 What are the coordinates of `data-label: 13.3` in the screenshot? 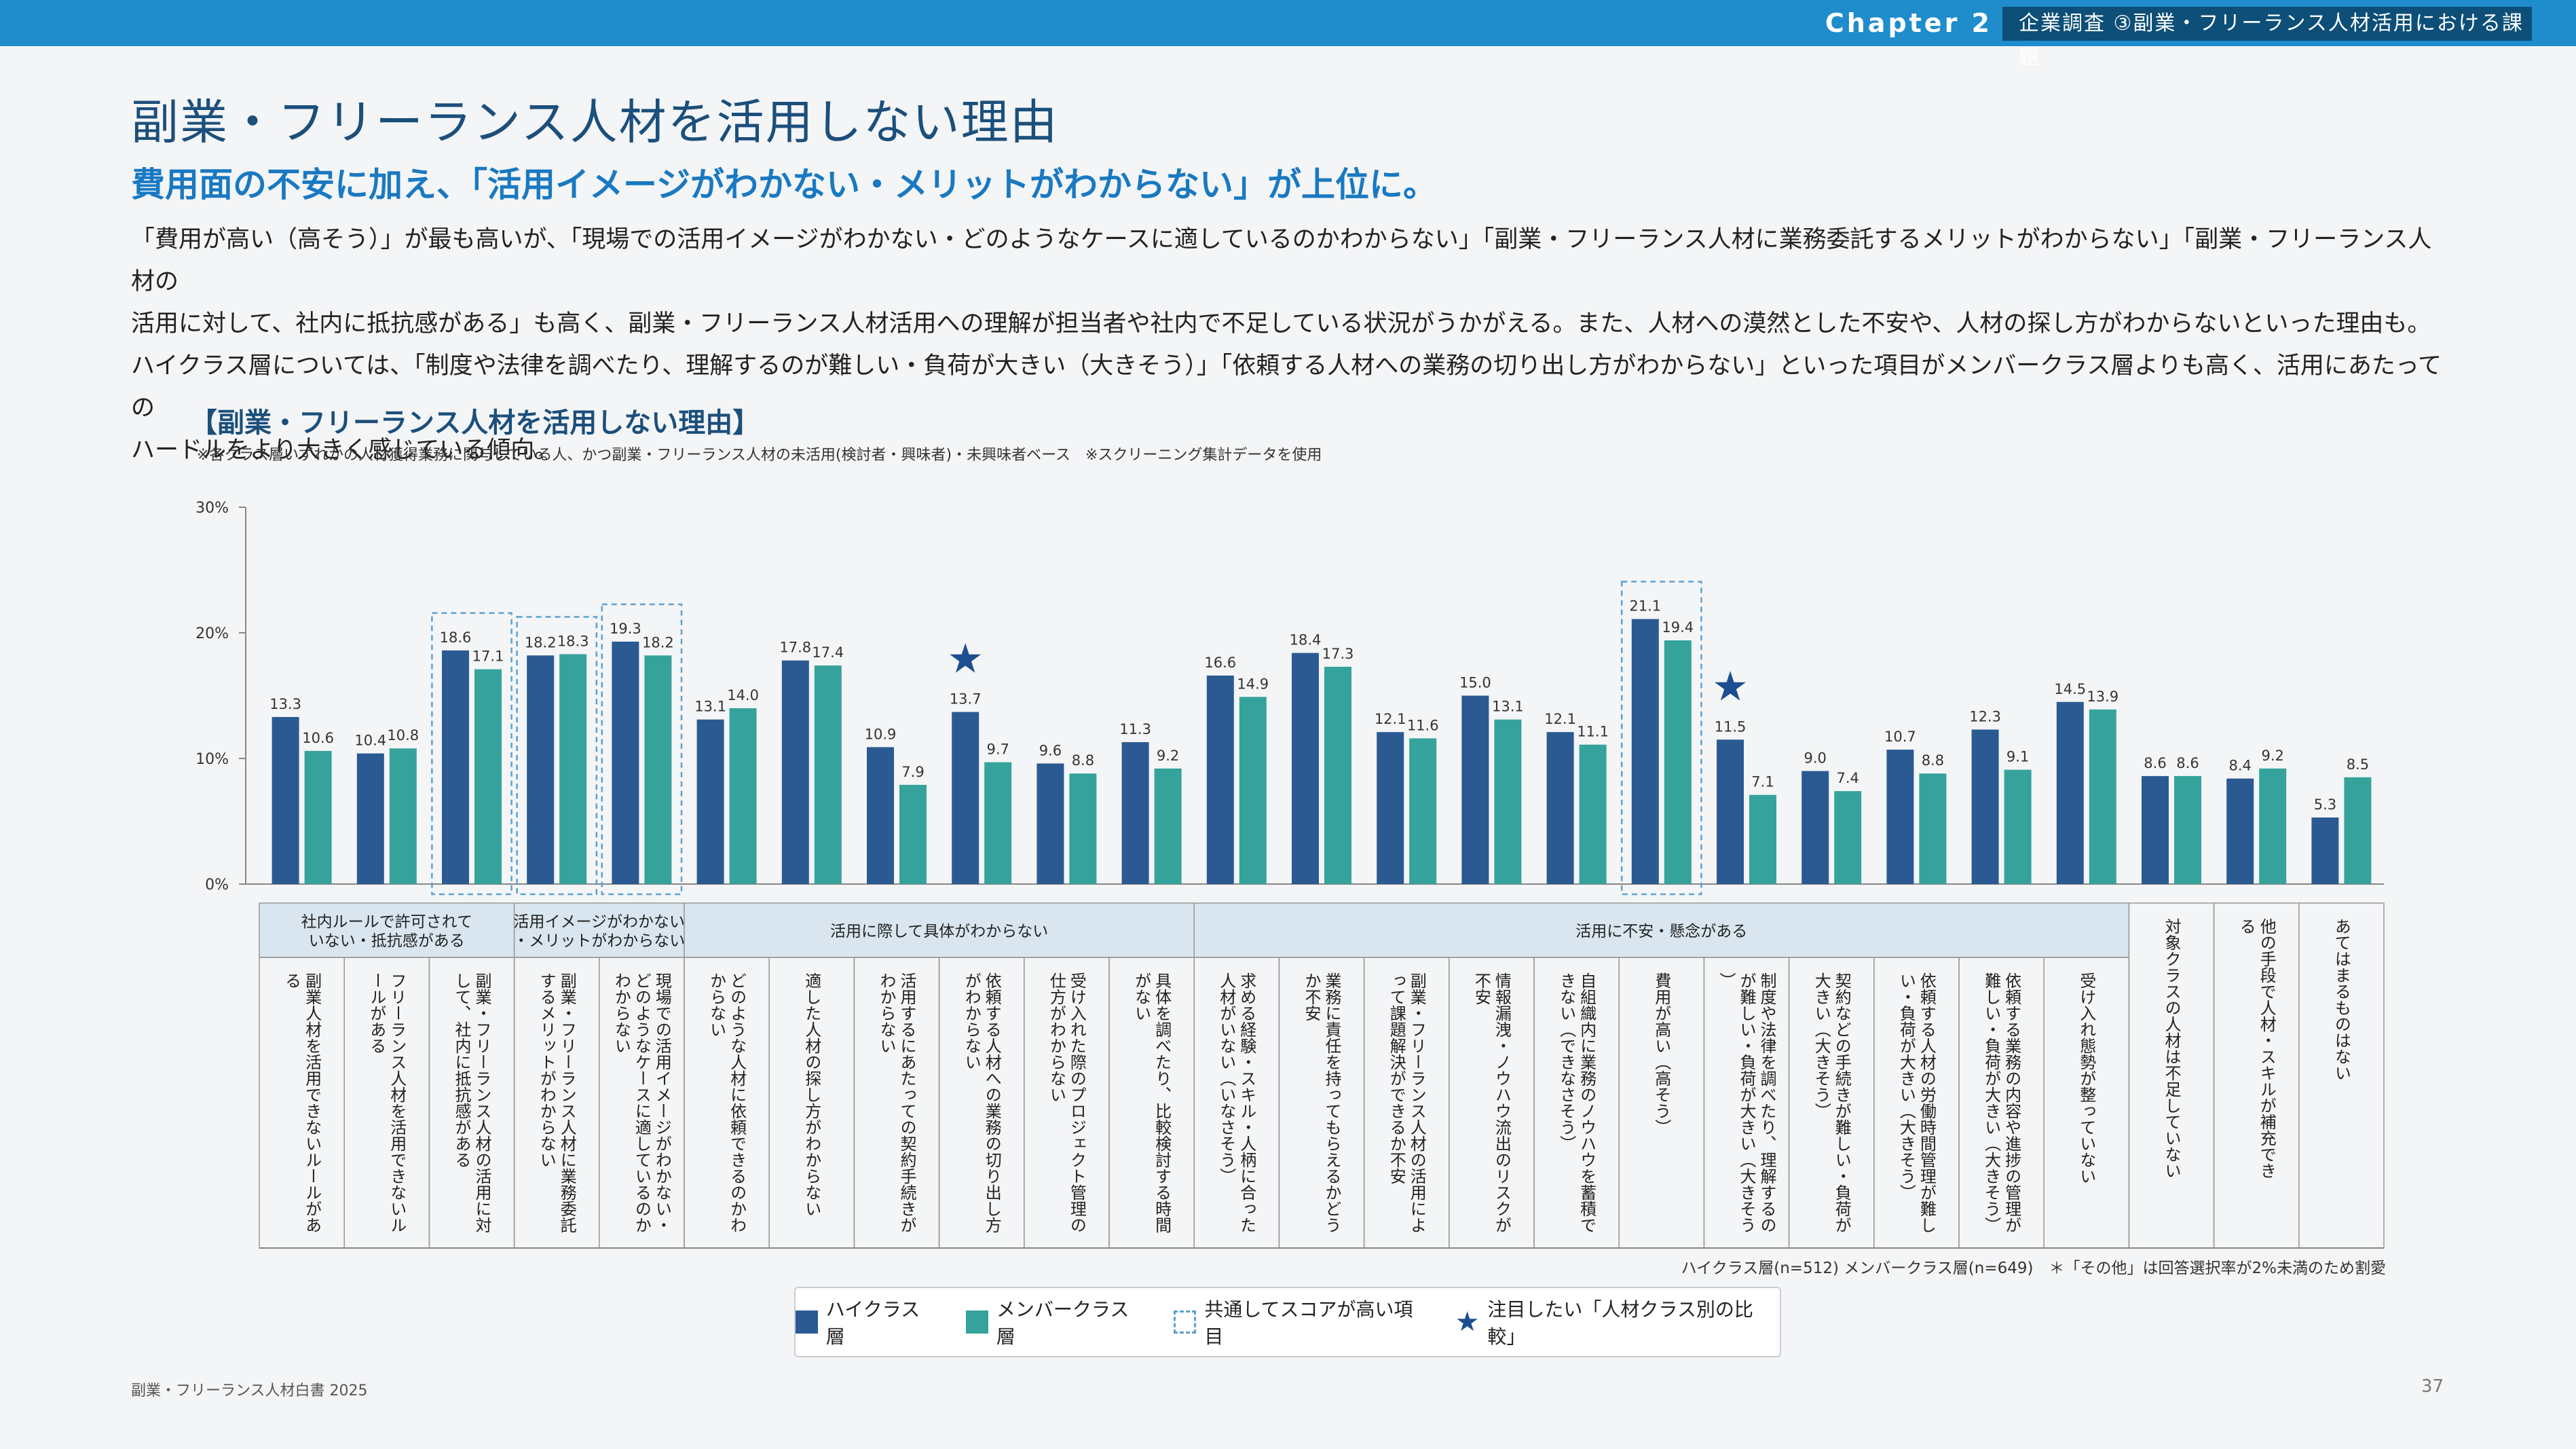 It's located at (285, 704).